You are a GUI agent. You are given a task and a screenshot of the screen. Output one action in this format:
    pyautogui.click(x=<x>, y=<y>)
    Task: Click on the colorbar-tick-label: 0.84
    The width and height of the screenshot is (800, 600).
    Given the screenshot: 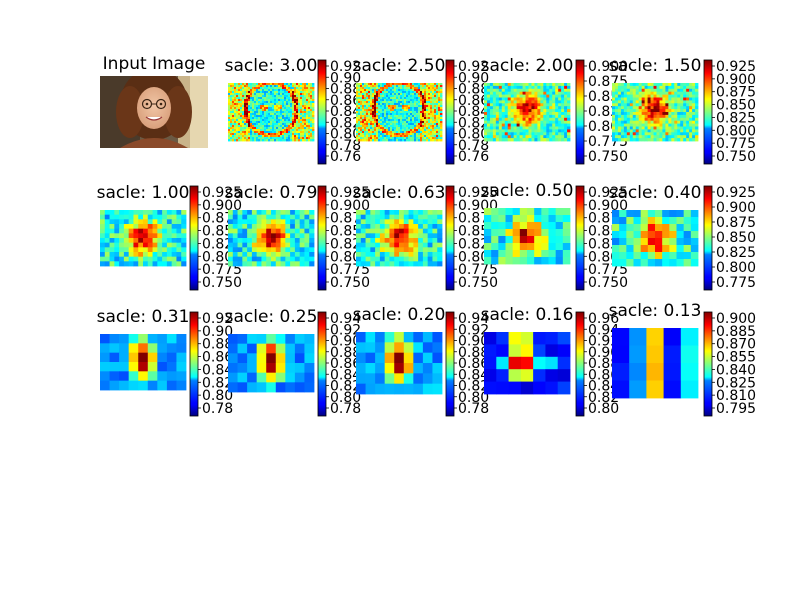 What is the action you would take?
    pyautogui.click(x=345, y=375)
    